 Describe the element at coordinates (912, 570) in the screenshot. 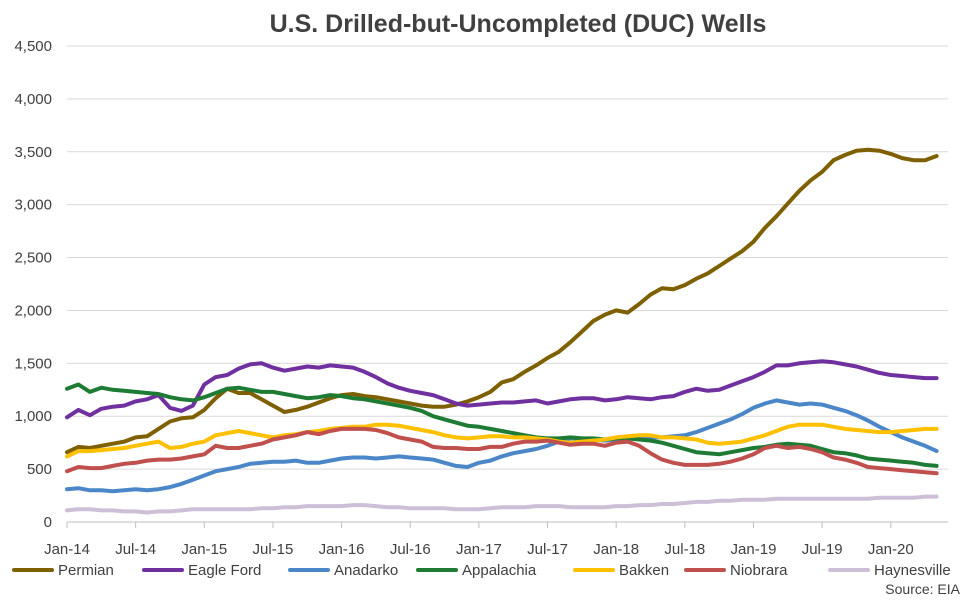

I see `legend-label-haynesville: Haynesville` at that location.